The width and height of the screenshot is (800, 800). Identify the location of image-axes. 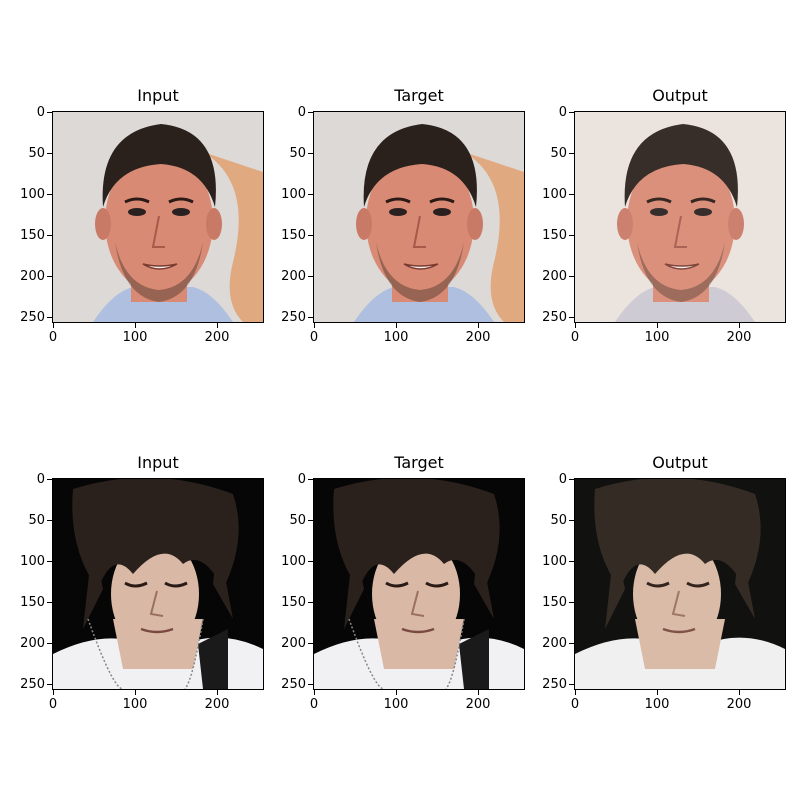
(680, 217).